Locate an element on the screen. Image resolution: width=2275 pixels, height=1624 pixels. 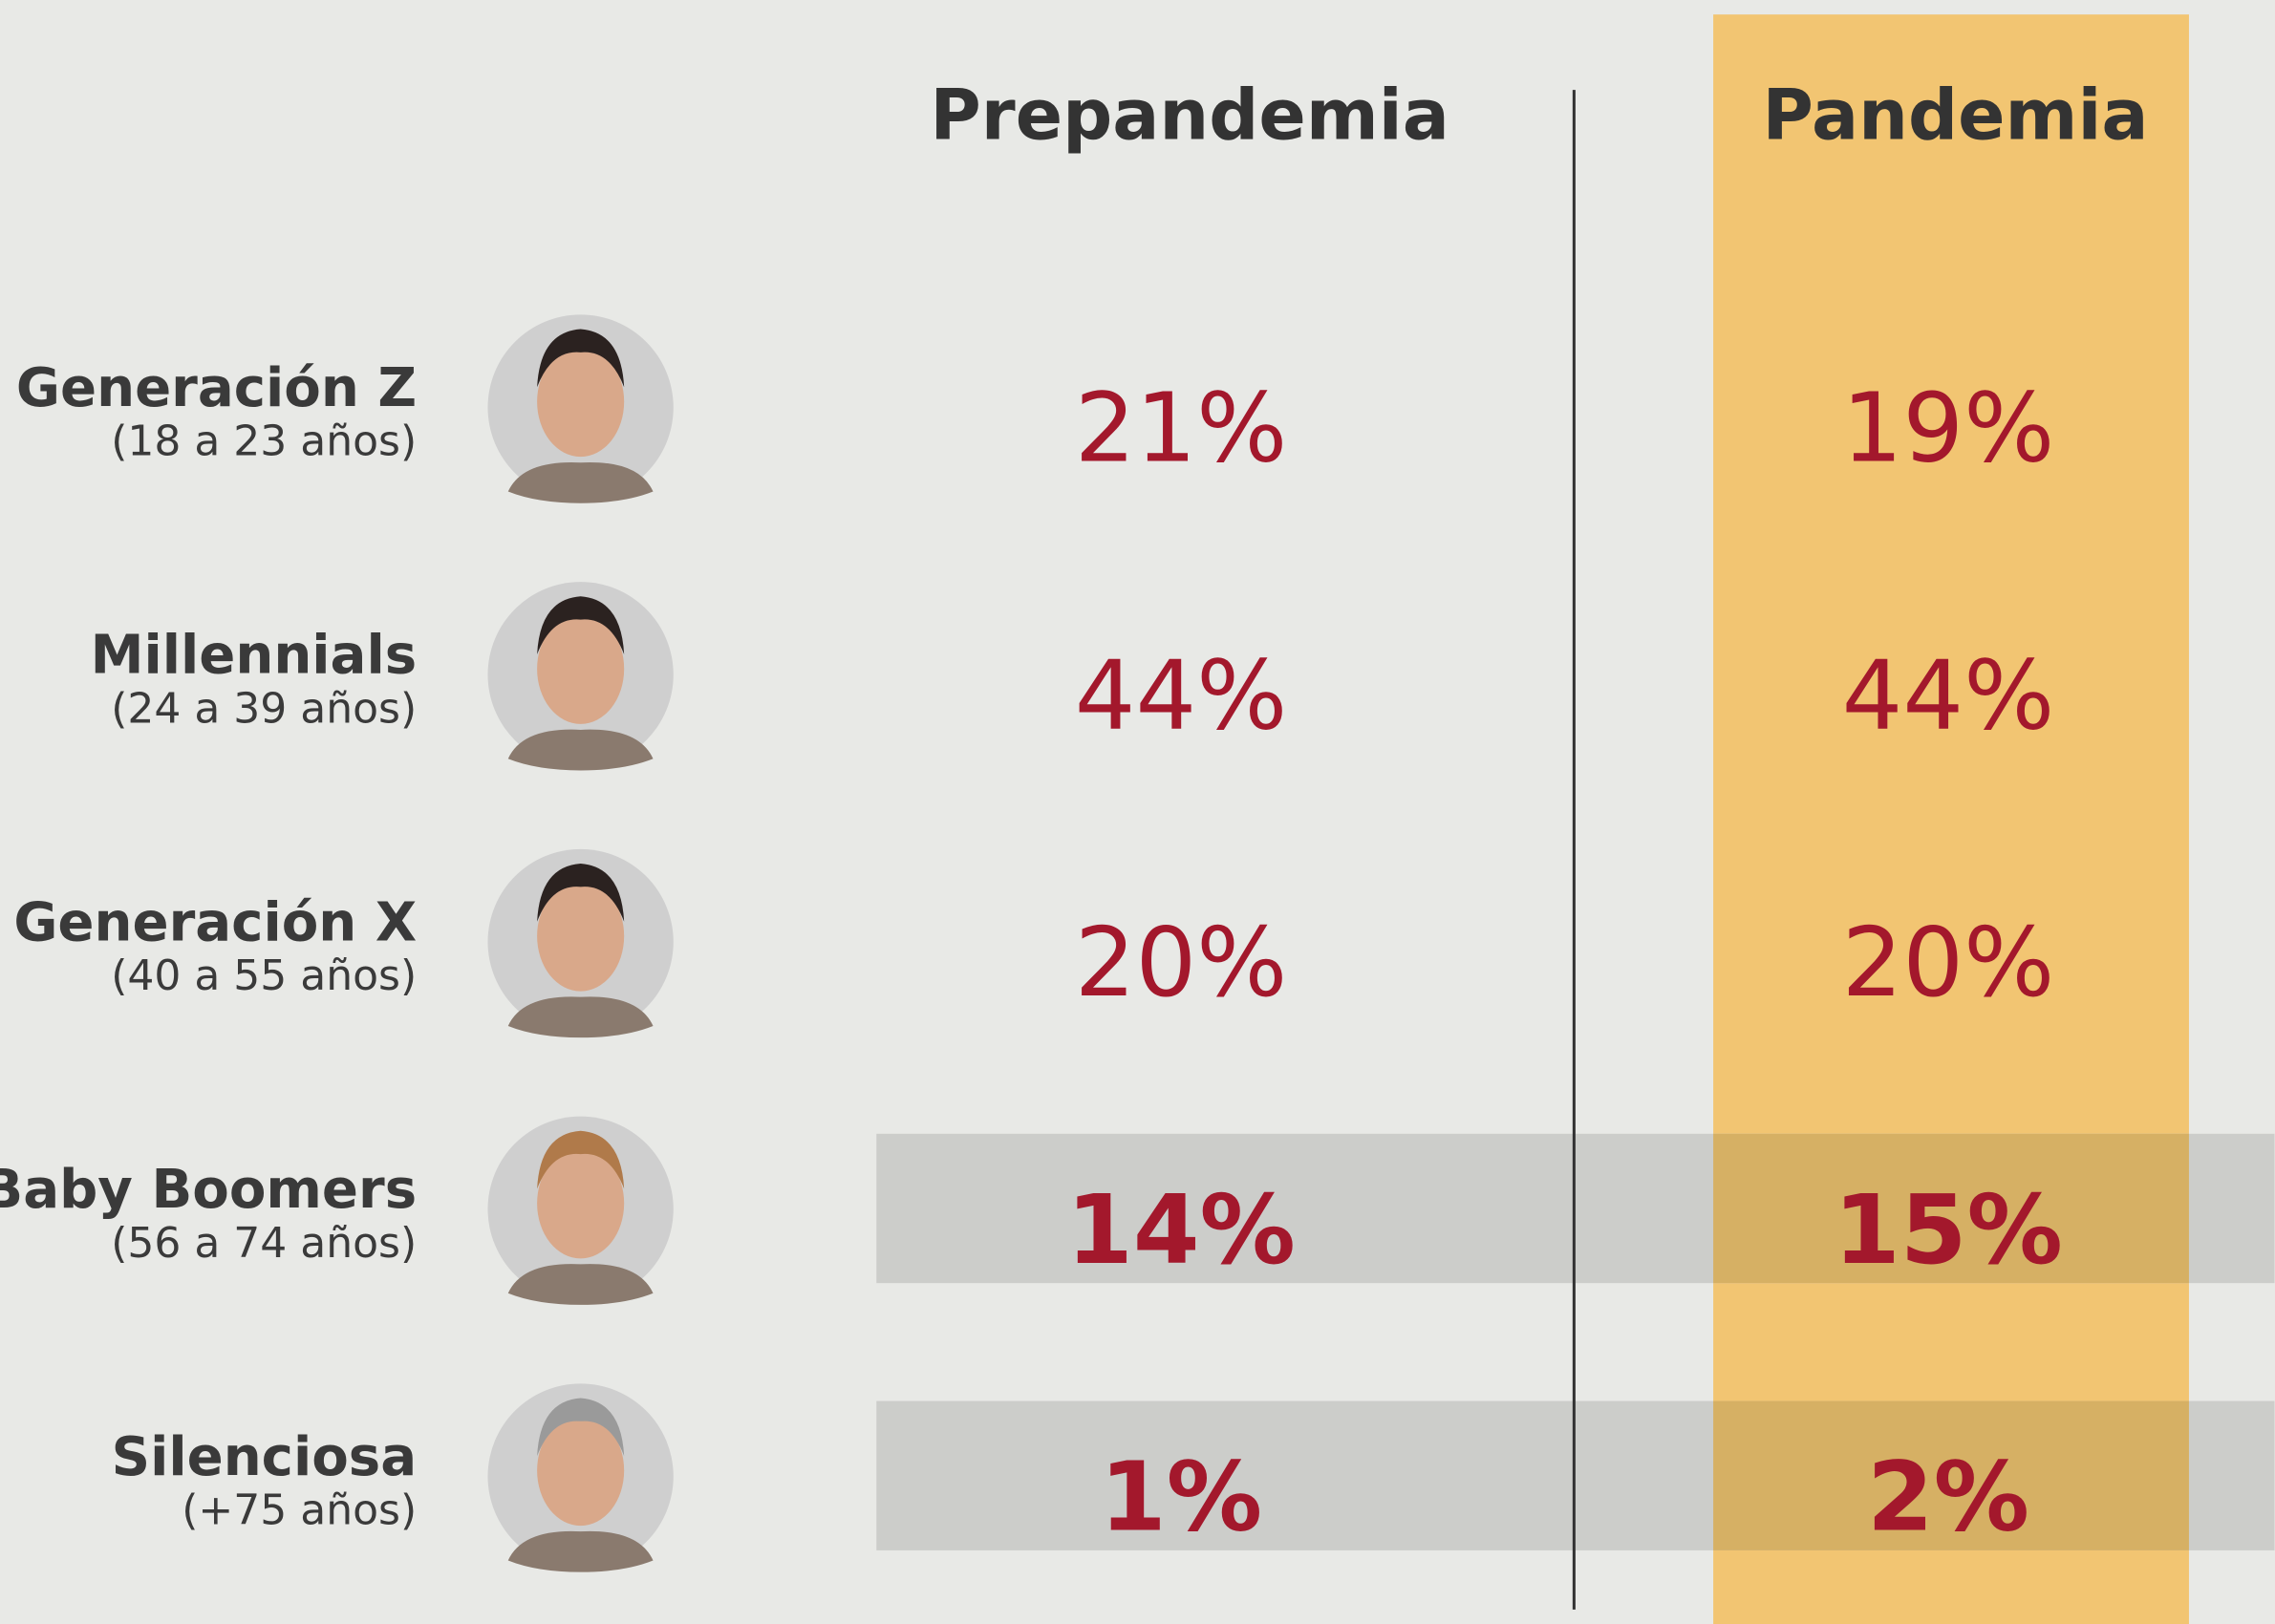
generation-age: (24 a 39 años) is located at coordinates (264, 709).